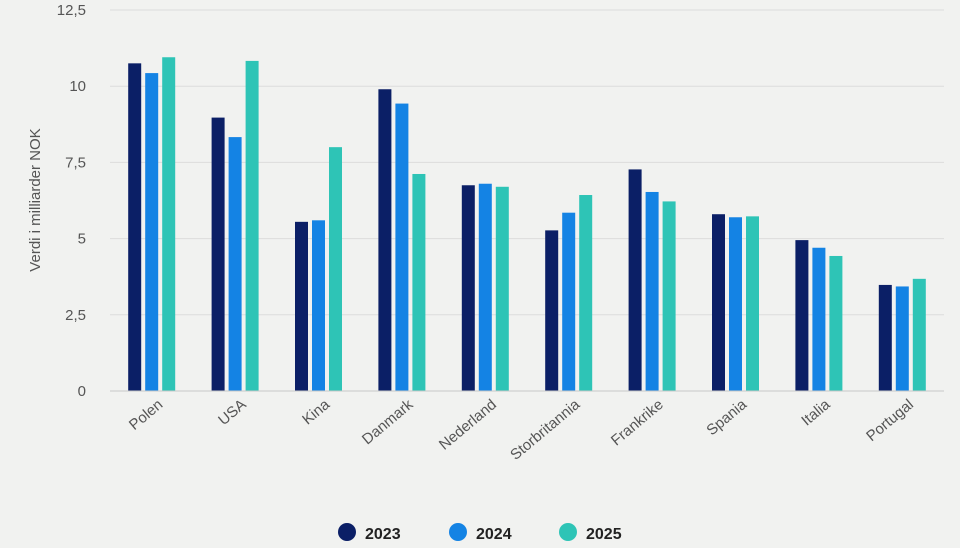 This screenshot has height=548, width=960. What do you see at coordinates (146, 415) in the screenshot?
I see `x-tick-label: Polen` at bounding box center [146, 415].